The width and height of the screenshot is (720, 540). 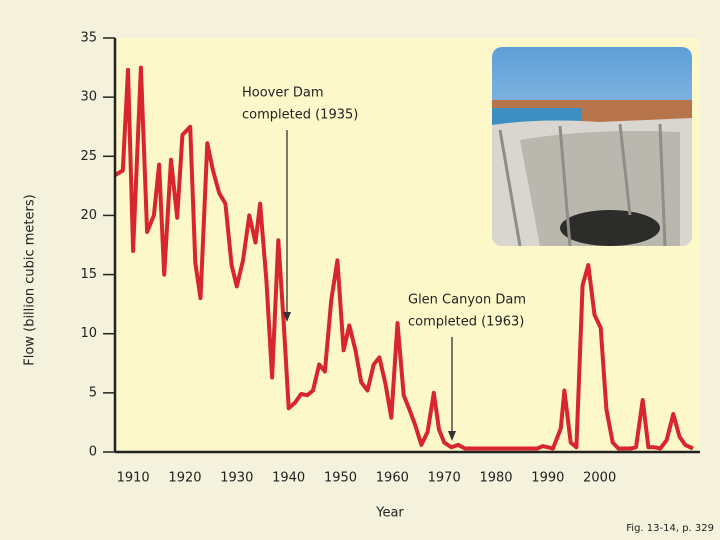 What do you see at coordinates (88, 215) in the screenshot?
I see `y-tick-label: 20` at bounding box center [88, 215].